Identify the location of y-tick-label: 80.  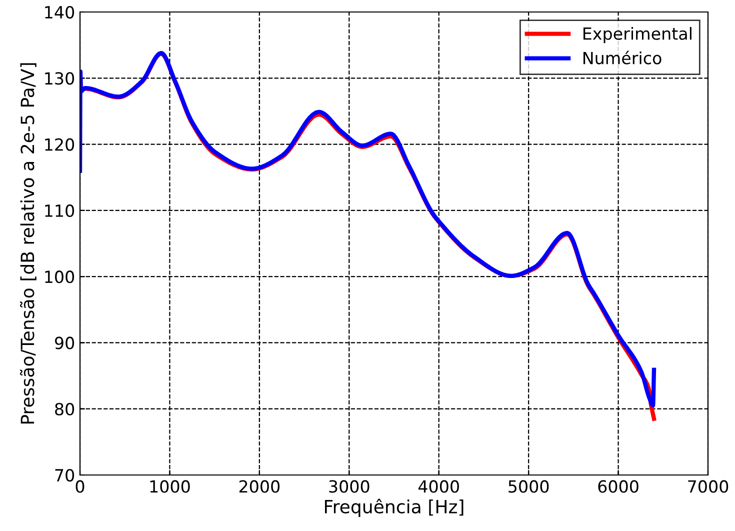
(64, 409).